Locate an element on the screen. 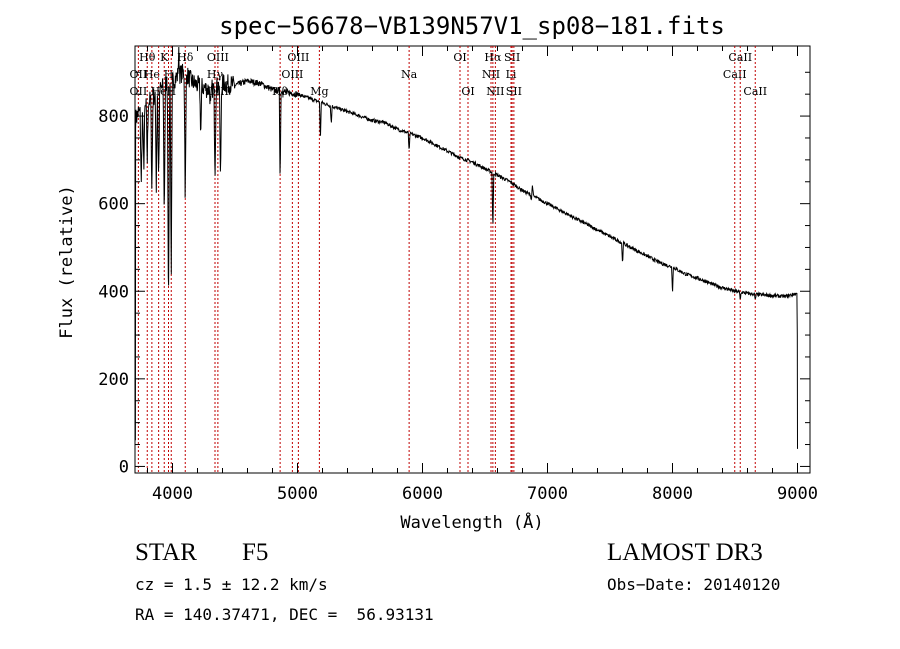 Image resolution: width=900 pixels, height=649 pixels. line-marker-label: Na is located at coordinates (409, 74).